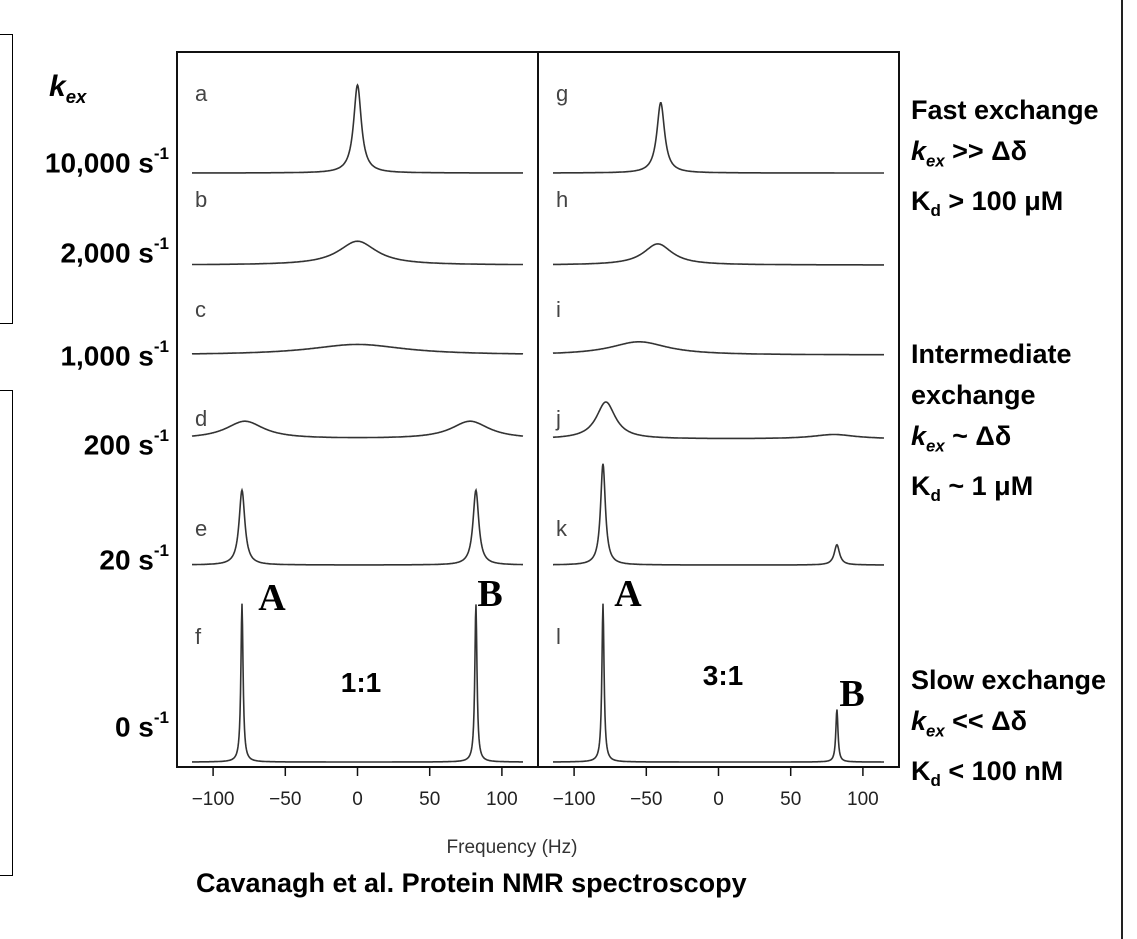  I want to click on fast-bracket, so click(6, 179).